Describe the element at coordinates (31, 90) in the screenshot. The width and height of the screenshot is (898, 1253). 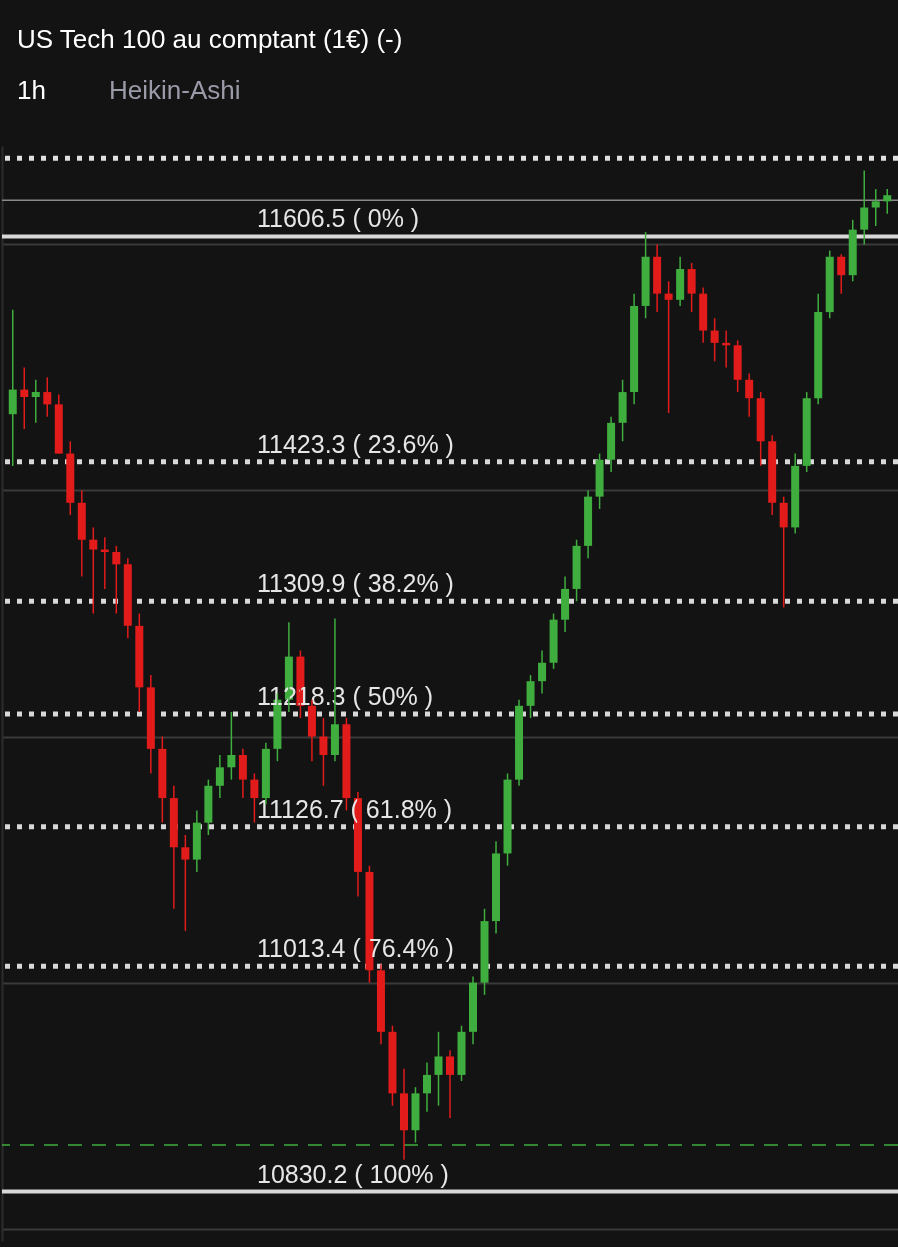
I see `text: 1h` at that location.